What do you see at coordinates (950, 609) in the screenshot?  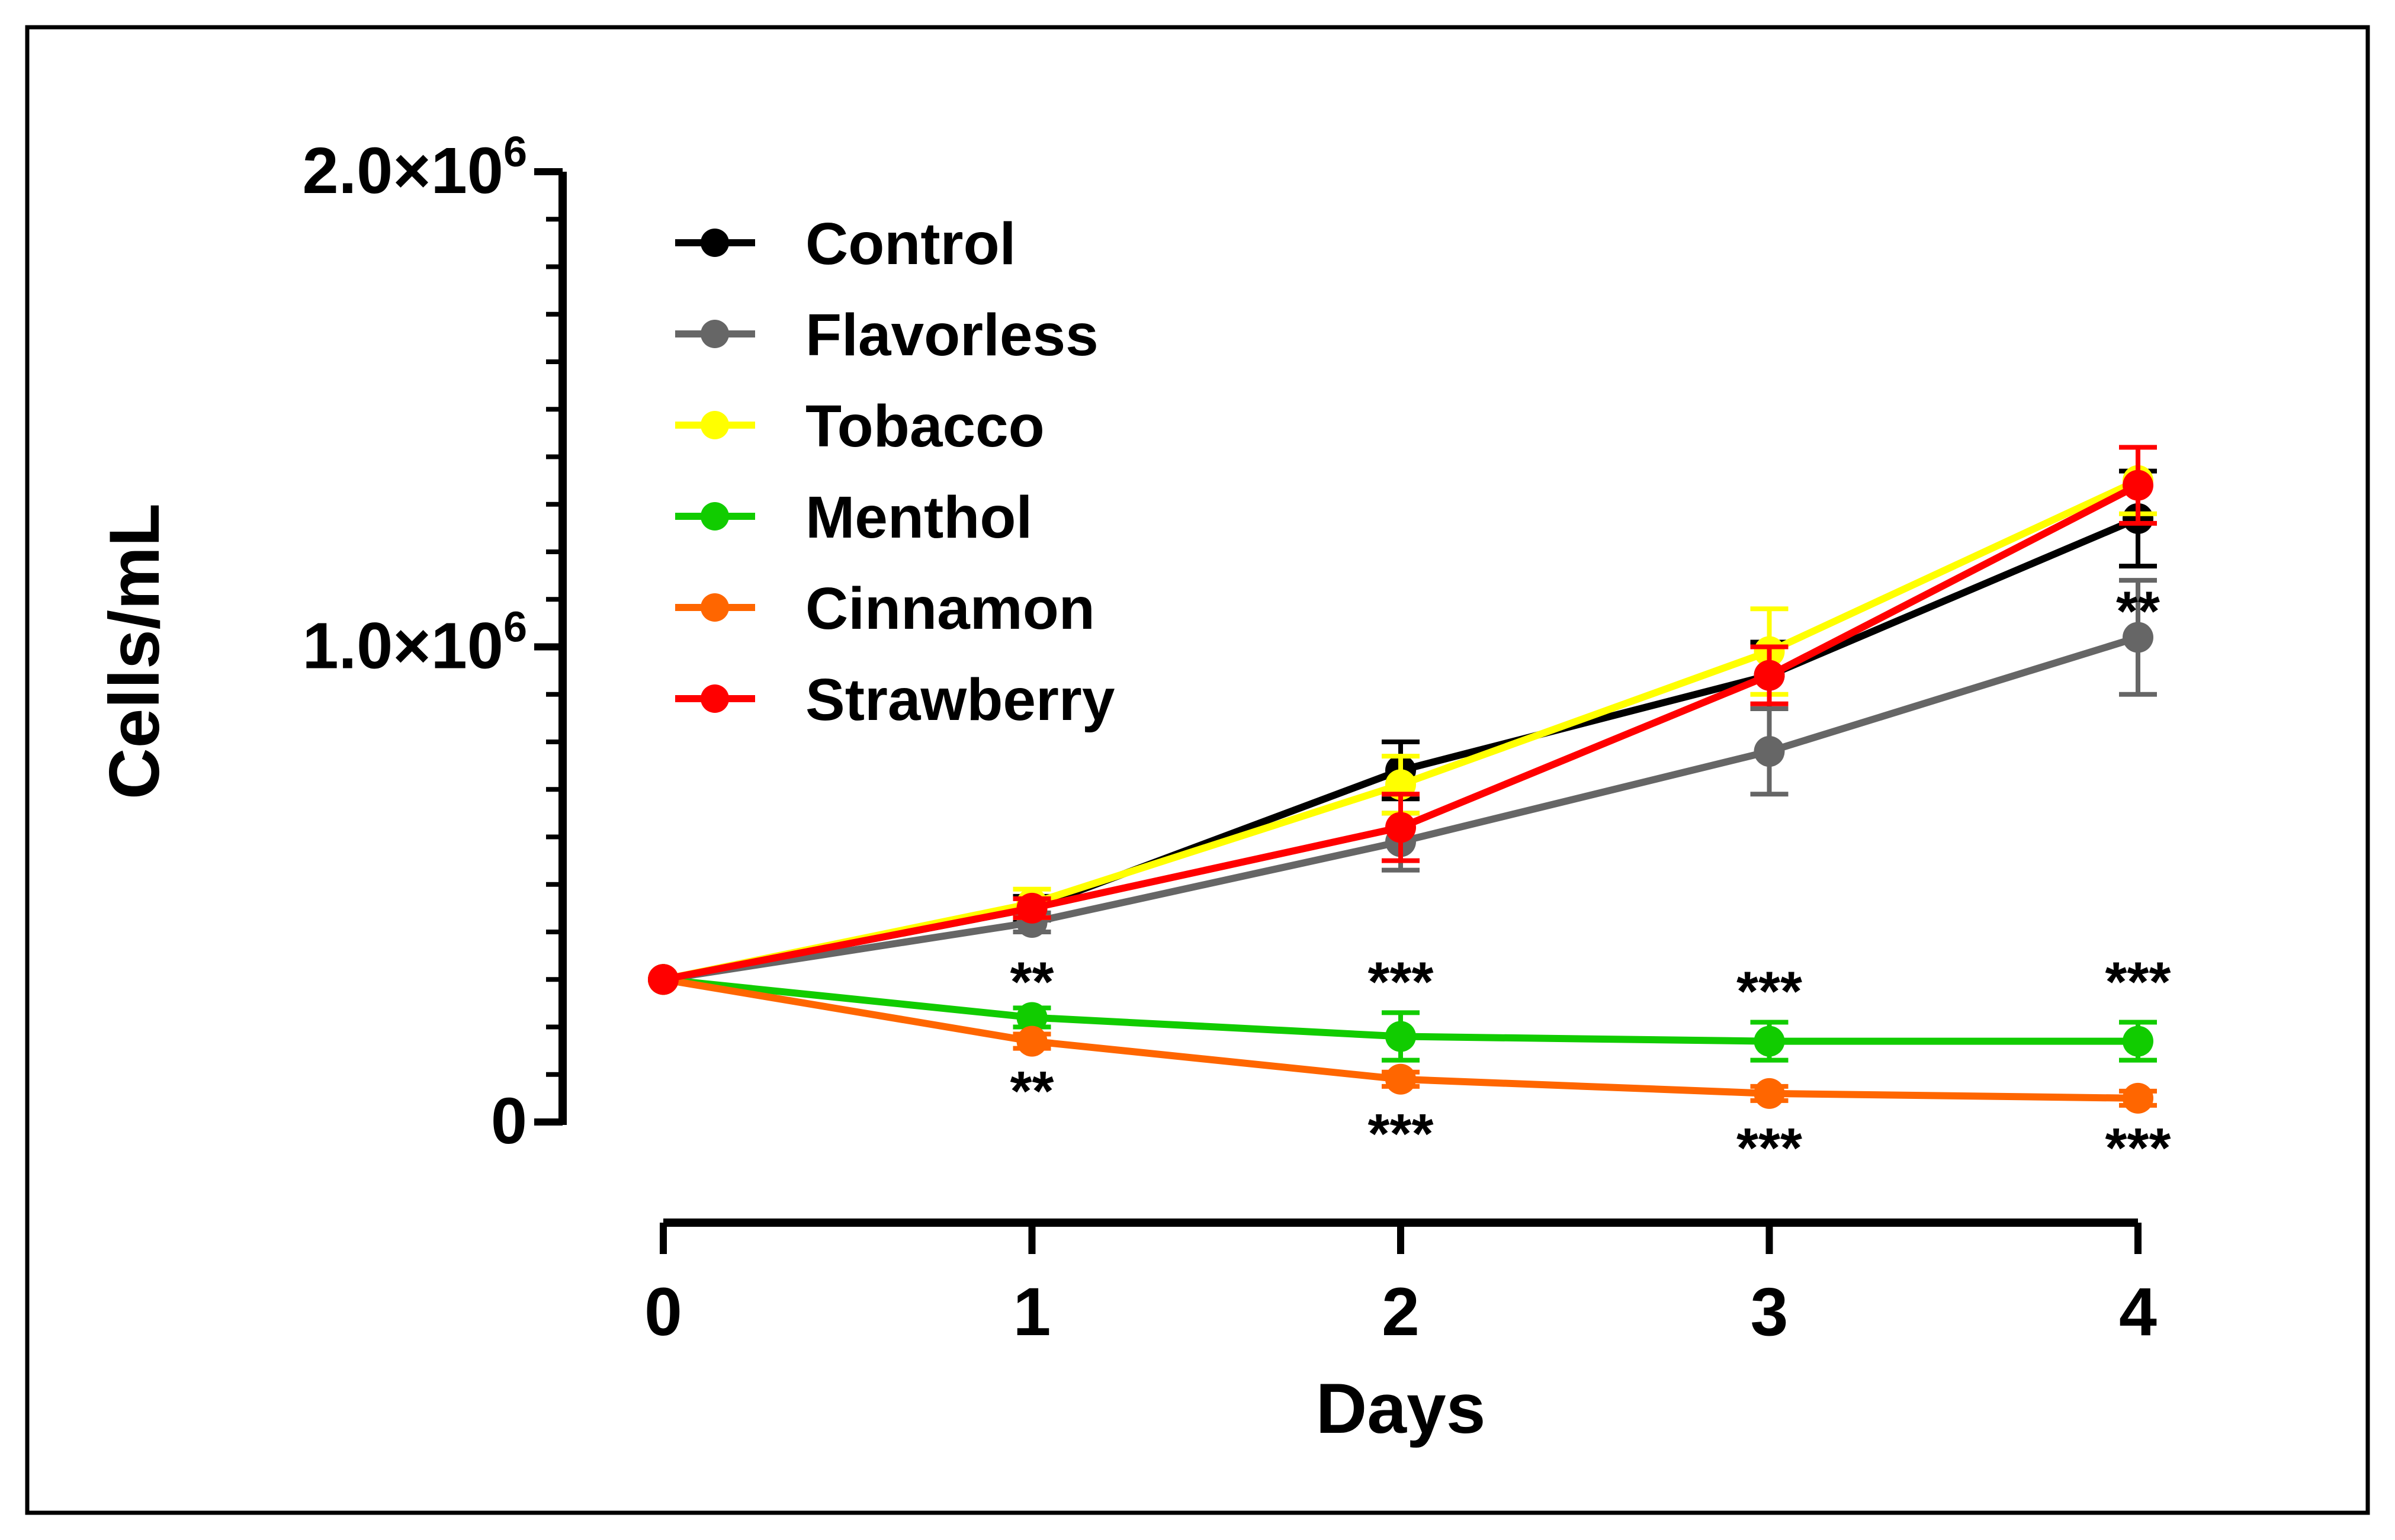 I see `legend-label: Cinnamon` at bounding box center [950, 609].